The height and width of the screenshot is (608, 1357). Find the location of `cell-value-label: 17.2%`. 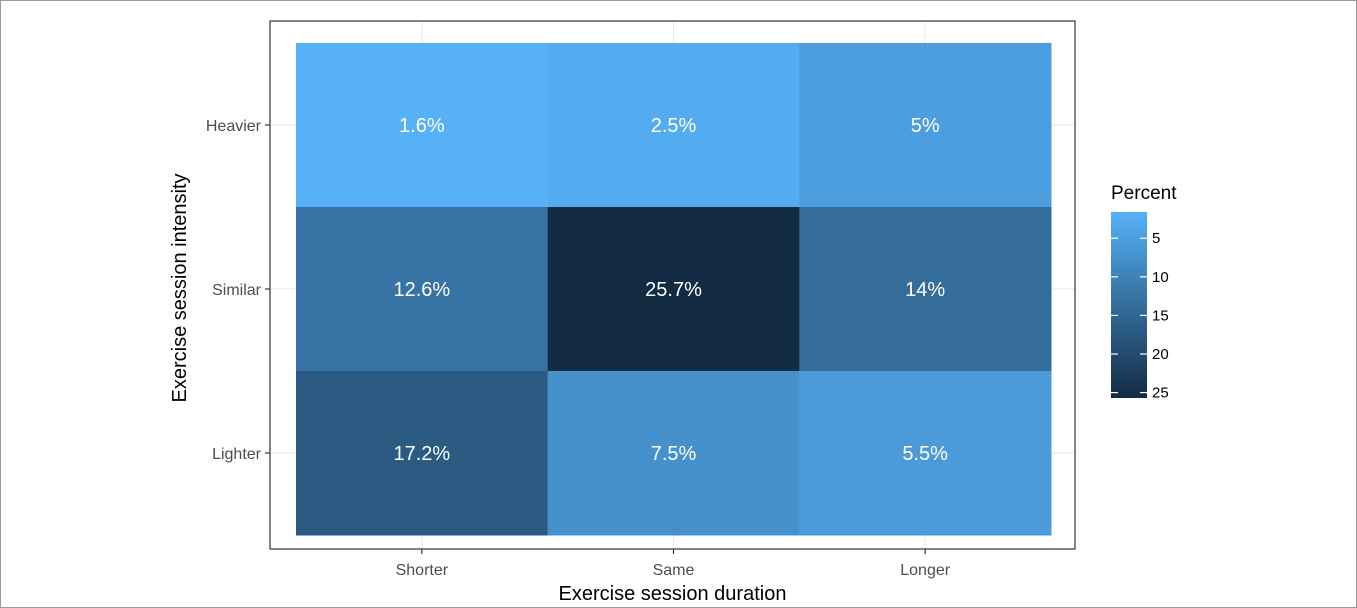

cell-value-label: 17.2% is located at coordinates (421, 454).